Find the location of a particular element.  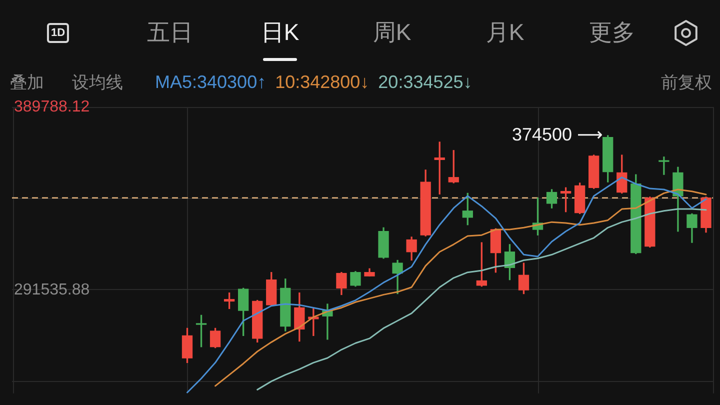

text: 前复权 is located at coordinates (686, 83).